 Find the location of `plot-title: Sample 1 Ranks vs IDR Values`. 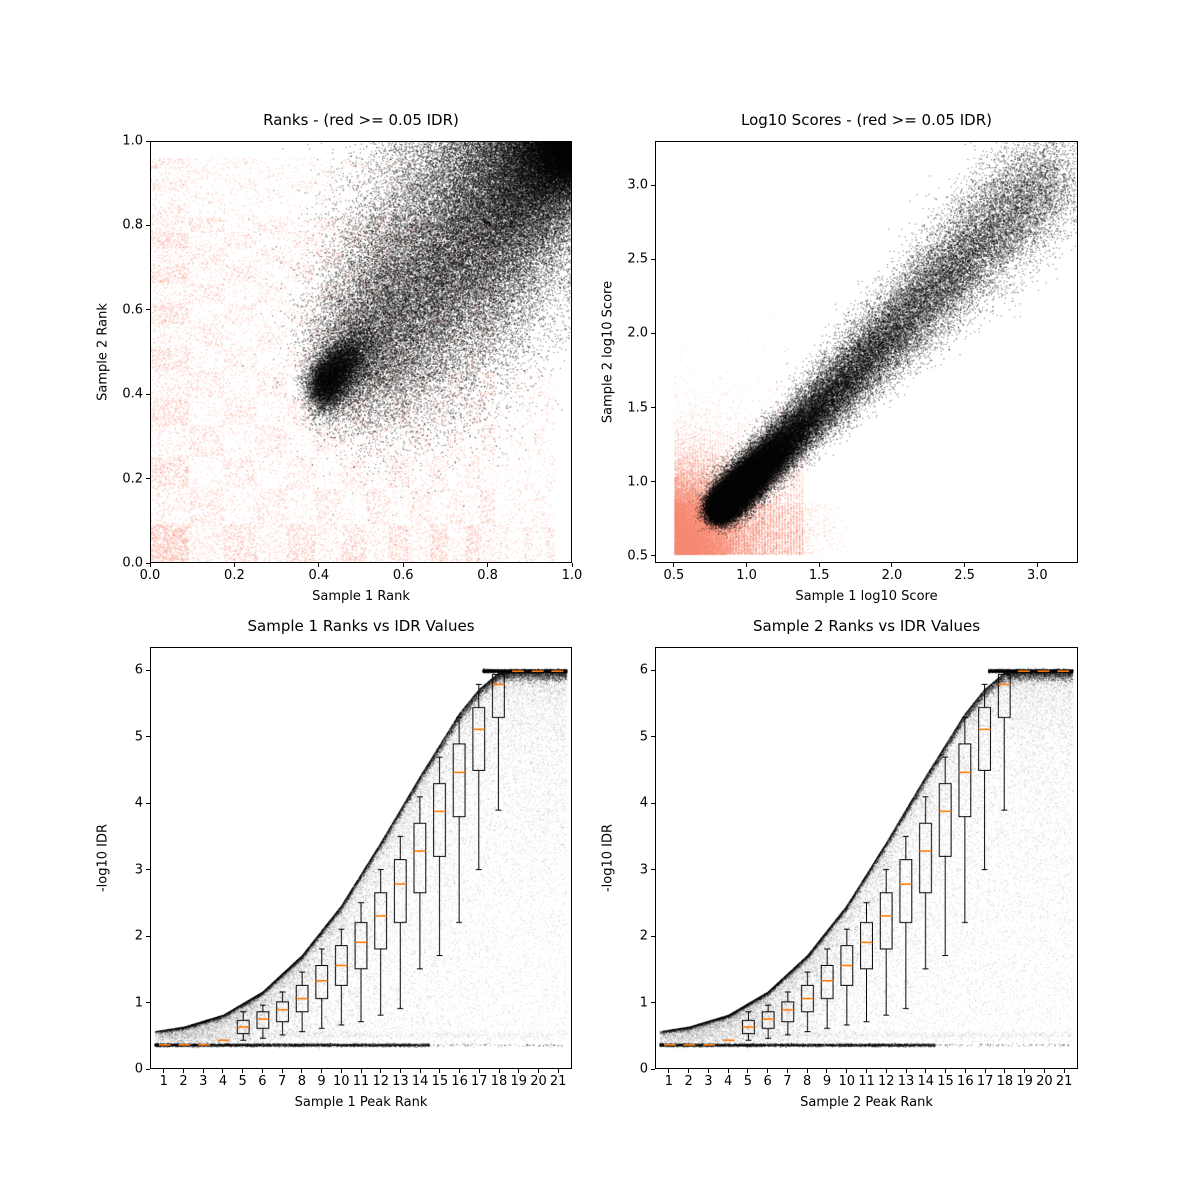

plot-title: Sample 1 Ranks vs IDR Values is located at coordinates (361, 626).